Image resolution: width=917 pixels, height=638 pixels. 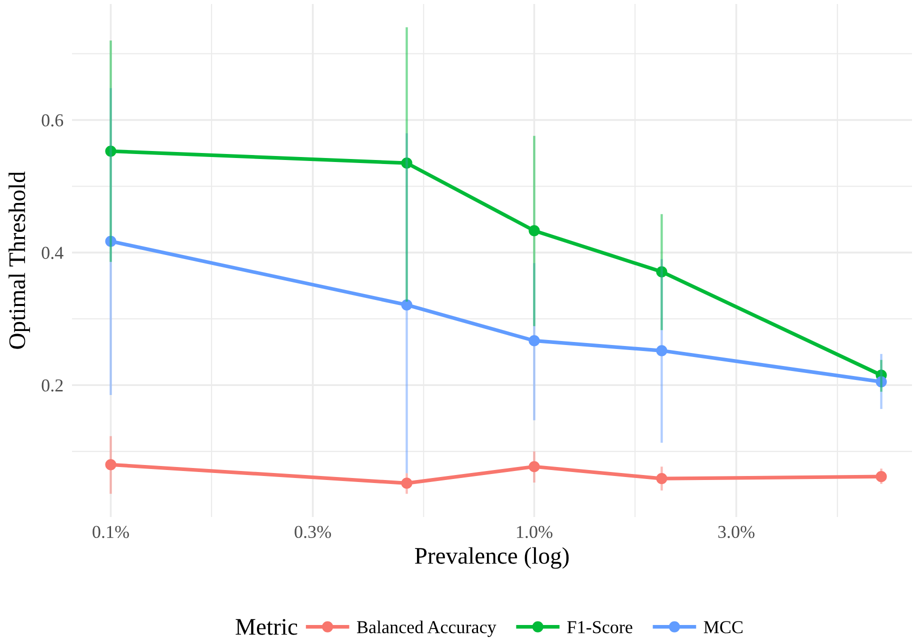 What do you see at coordinates (312, 532) in the screenshot?
I see `x-tick-label: 0.3%` at bounding box center [312, 532].